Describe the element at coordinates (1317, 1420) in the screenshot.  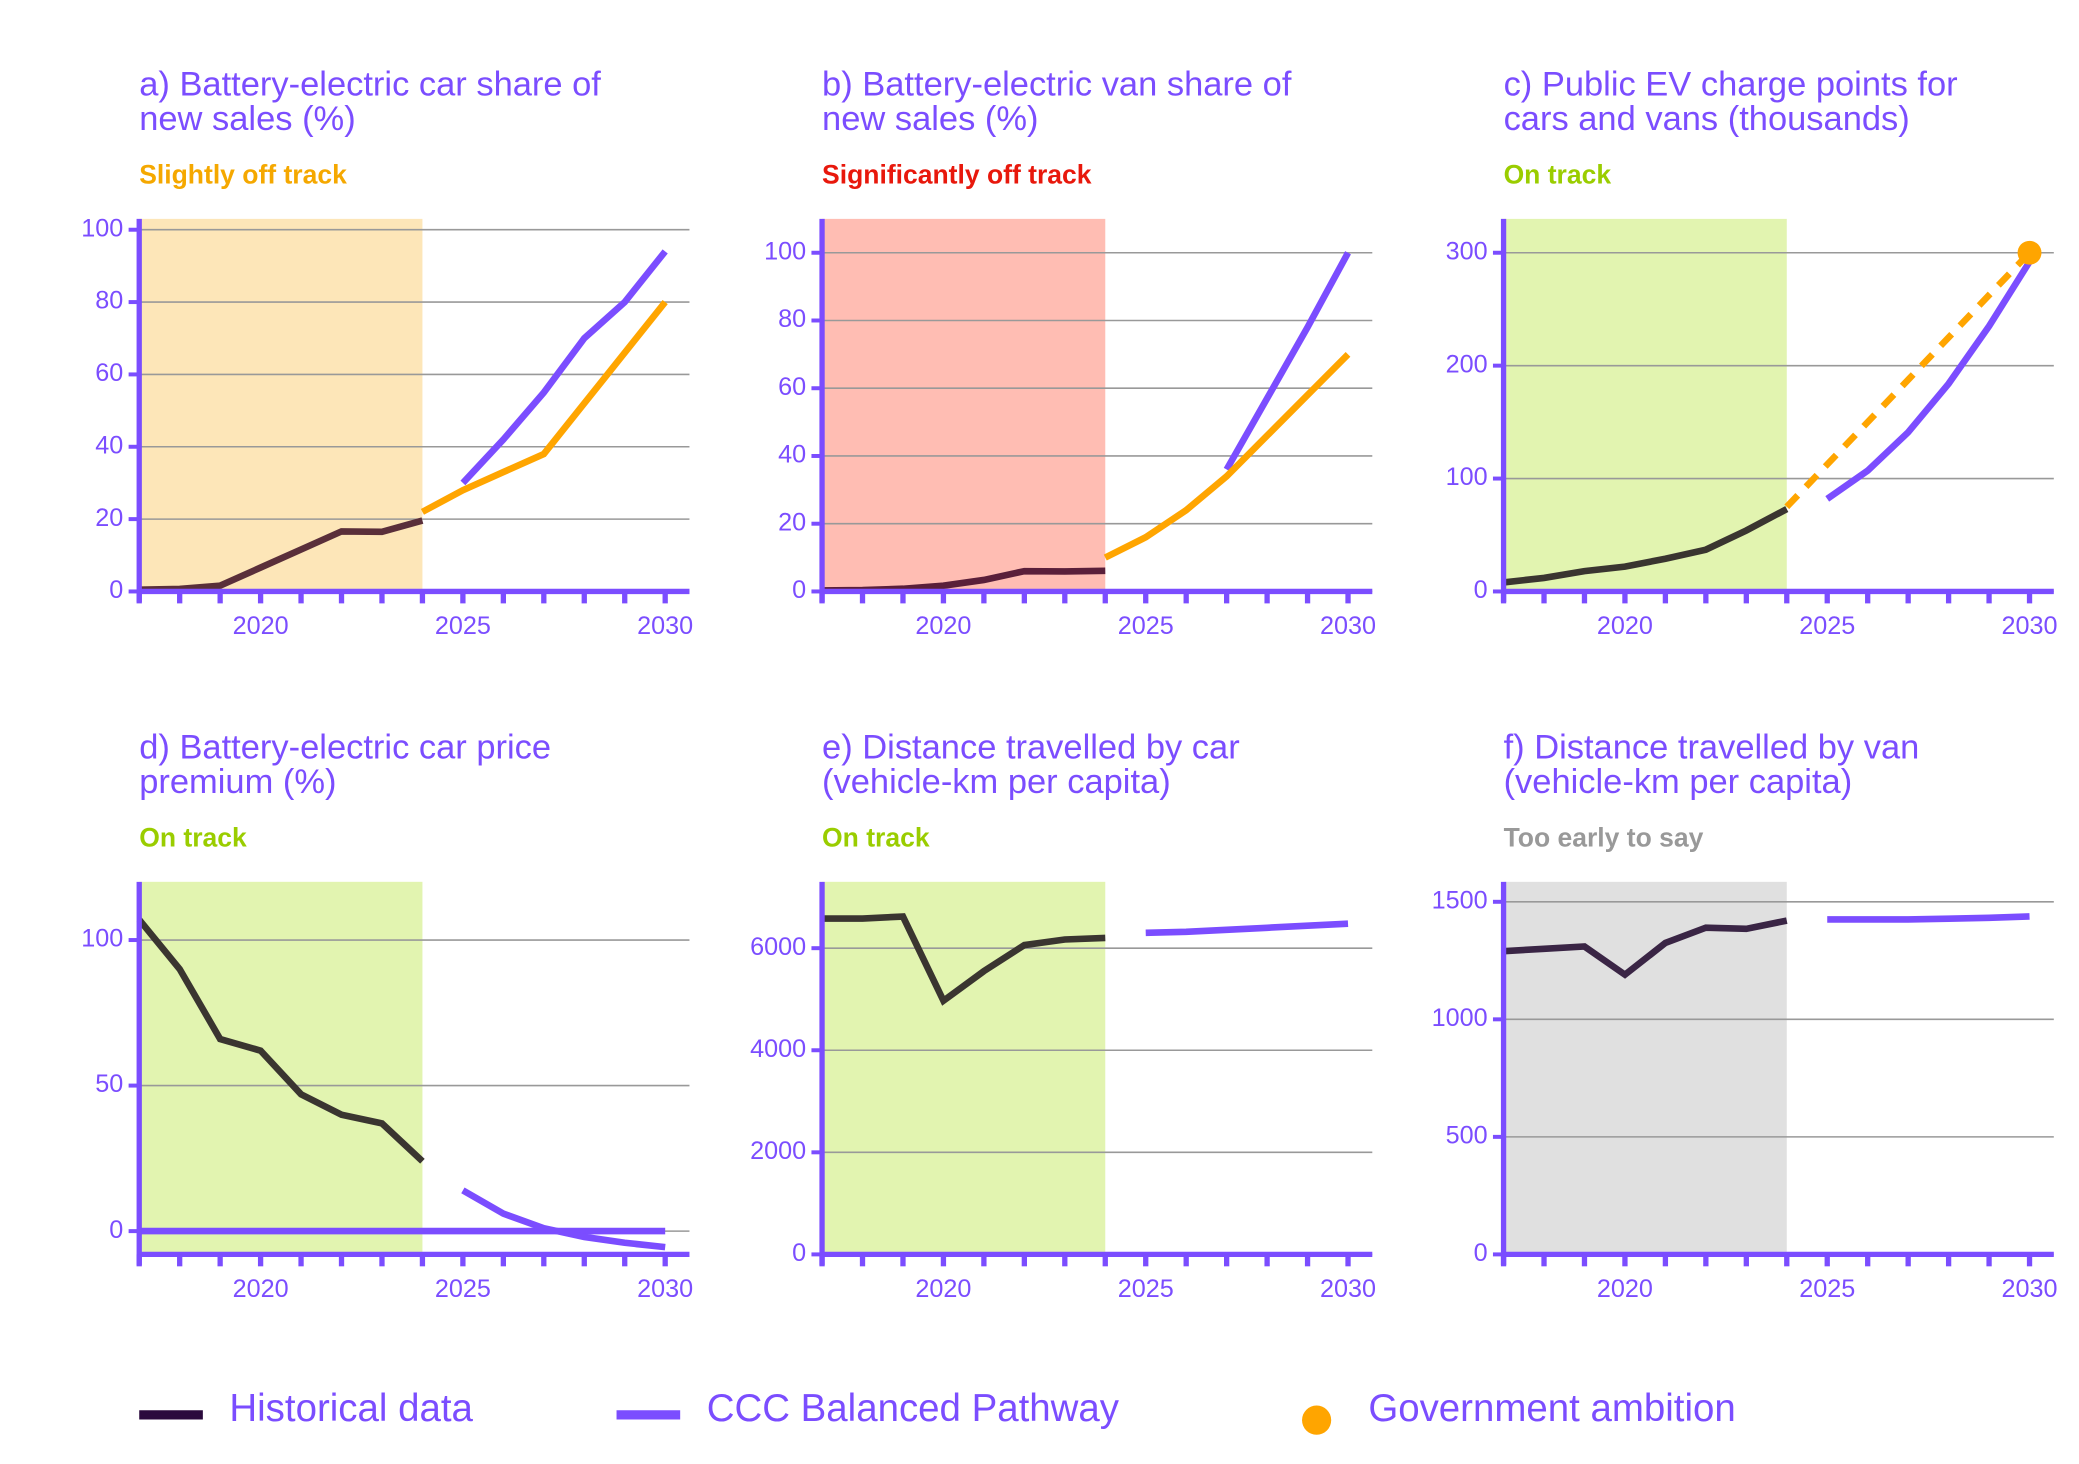
I see `legend-marker` at that location.